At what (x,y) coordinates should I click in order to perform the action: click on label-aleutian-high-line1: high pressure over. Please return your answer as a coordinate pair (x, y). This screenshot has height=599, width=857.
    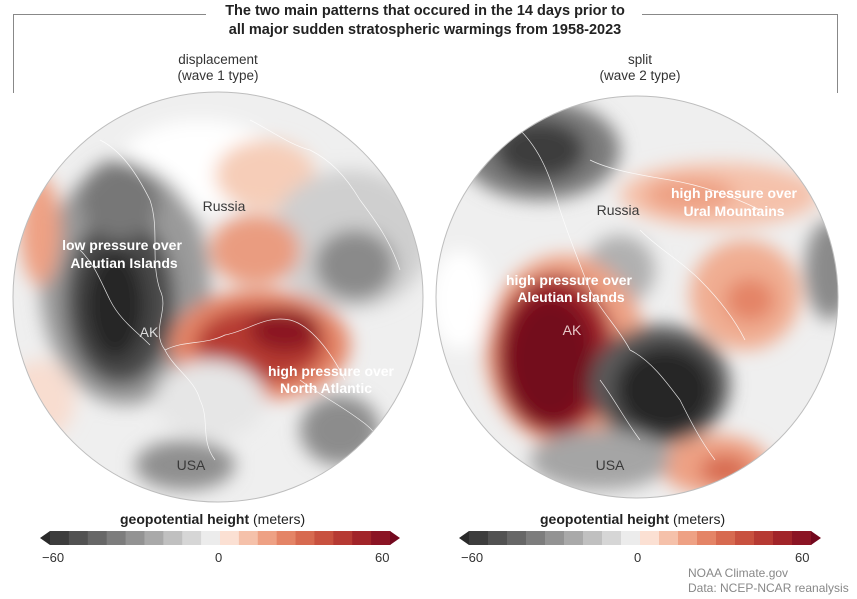
    Looking at the image, I should click on (569, 280).